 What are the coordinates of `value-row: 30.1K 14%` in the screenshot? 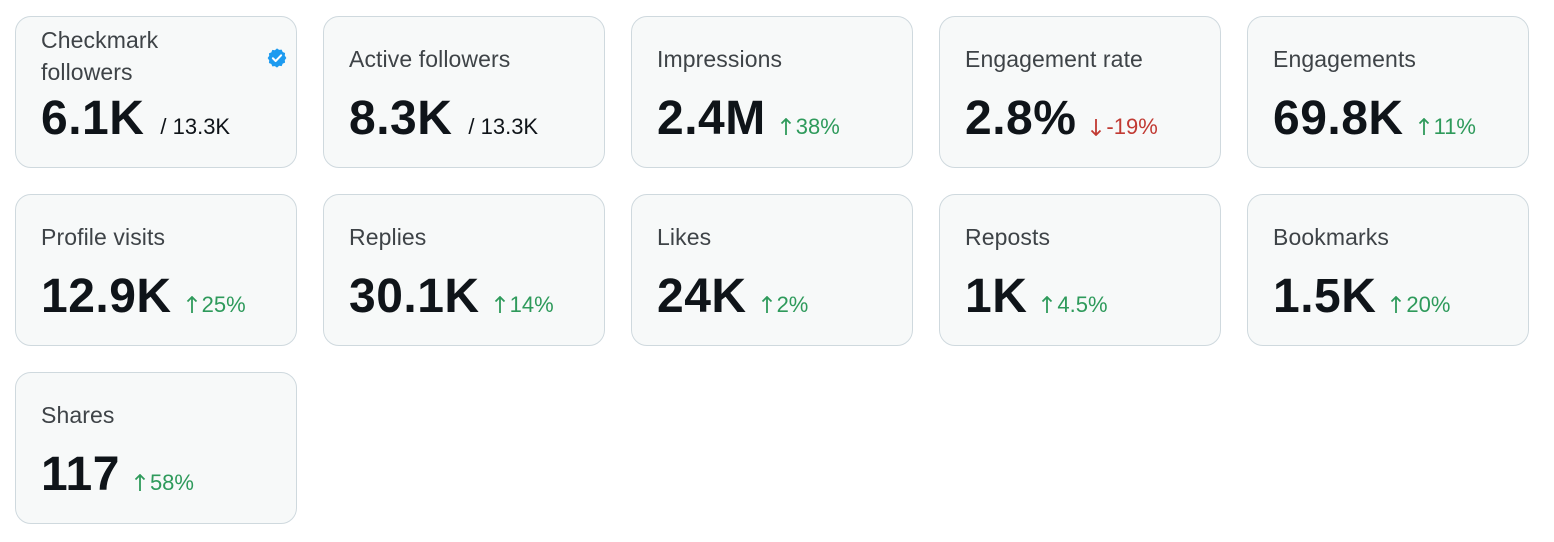 It's located at (451, 297).